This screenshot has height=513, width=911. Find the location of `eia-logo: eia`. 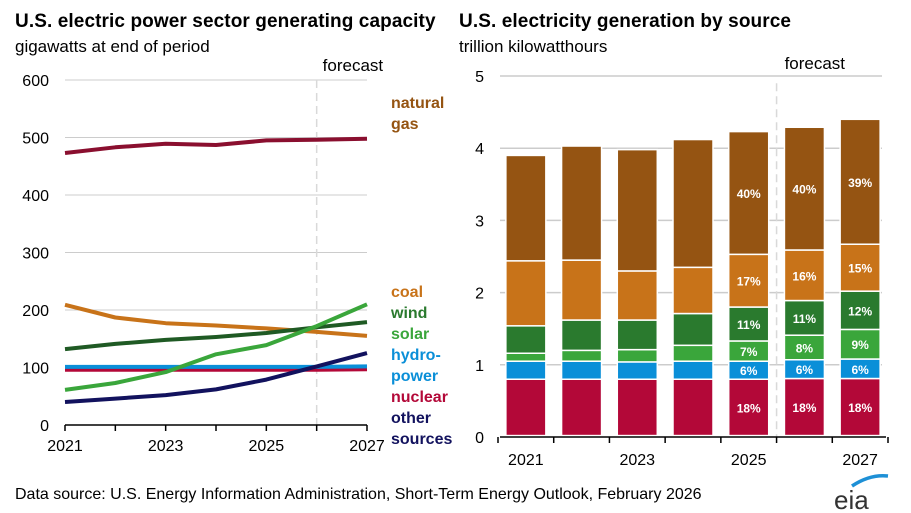

eia-logo: eia is located at coordinates (861, 492).